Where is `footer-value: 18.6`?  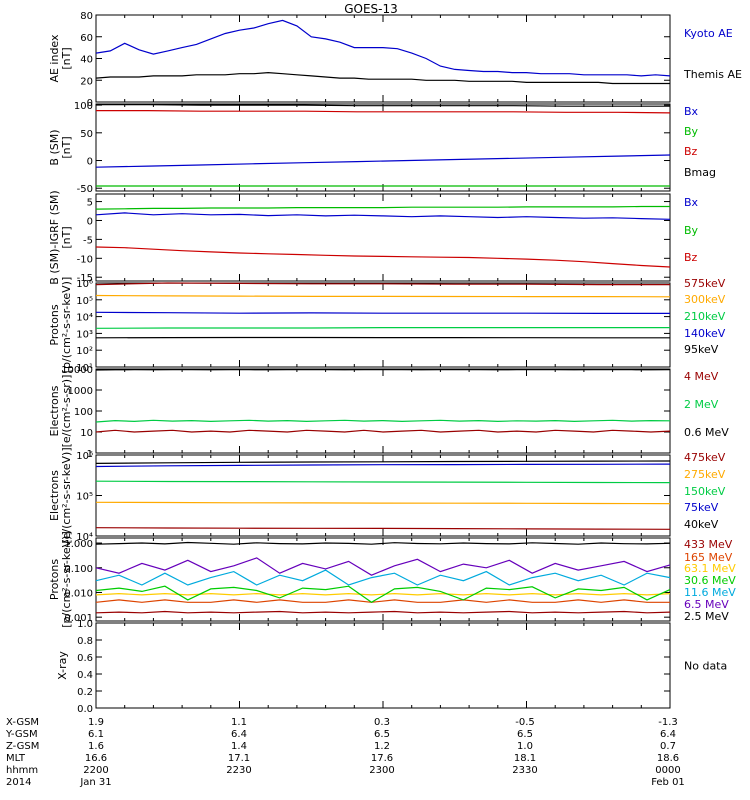
footer-value: 18.6 is located at coordinates (668, 758).